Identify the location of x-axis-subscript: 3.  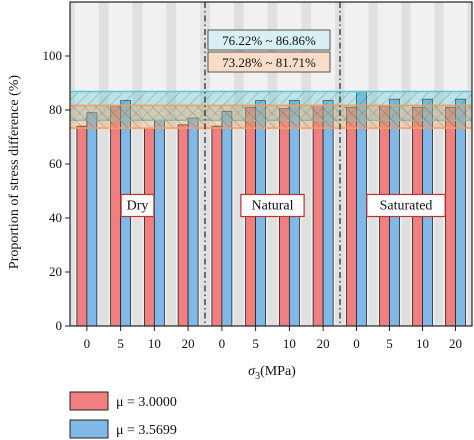
(257, 376).